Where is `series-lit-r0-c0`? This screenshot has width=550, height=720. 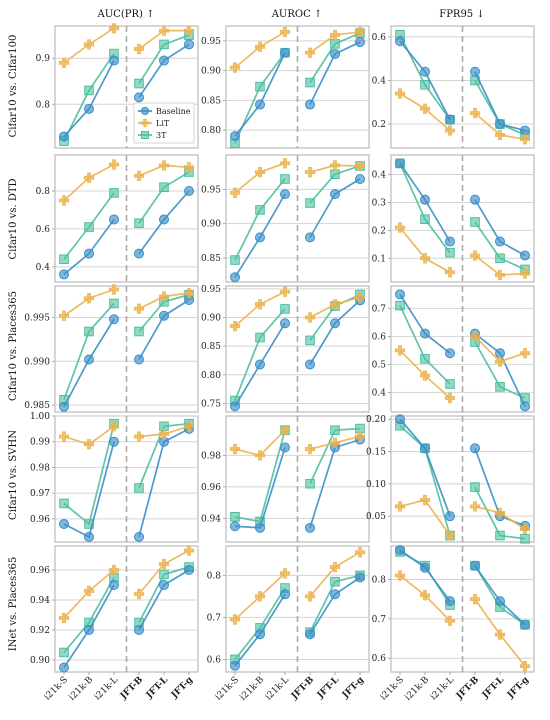 series-lit-r0-c0 is located at coordinates (126, 45).